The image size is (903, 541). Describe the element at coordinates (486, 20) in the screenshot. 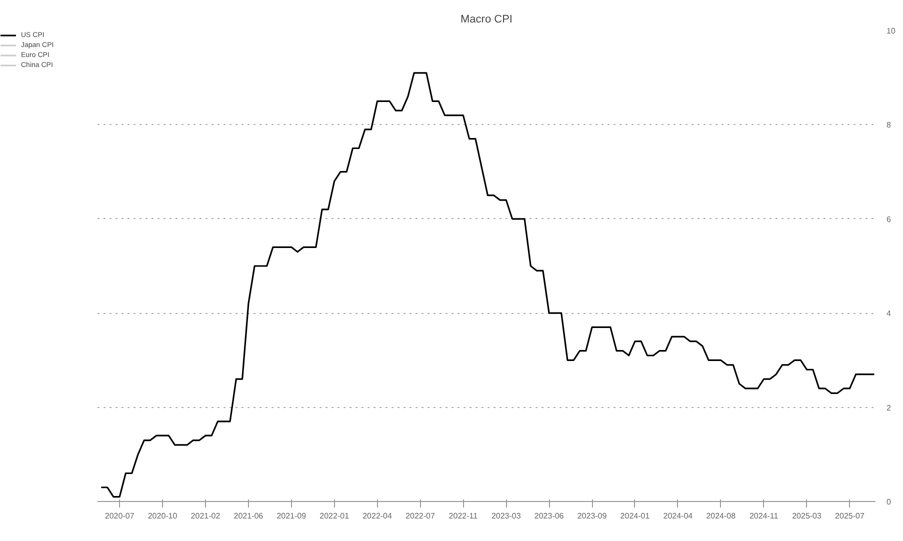

I see `chart-title: Macro CPI` at that location.